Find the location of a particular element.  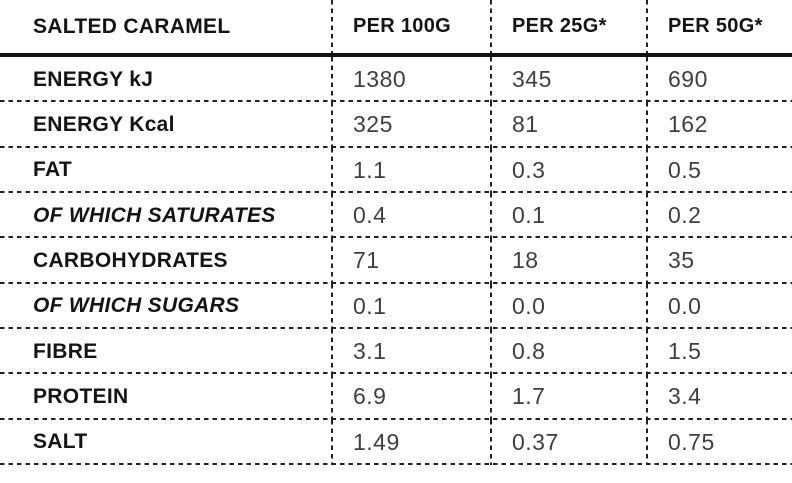

row-label: SALT is located at coordinates (60, 442).